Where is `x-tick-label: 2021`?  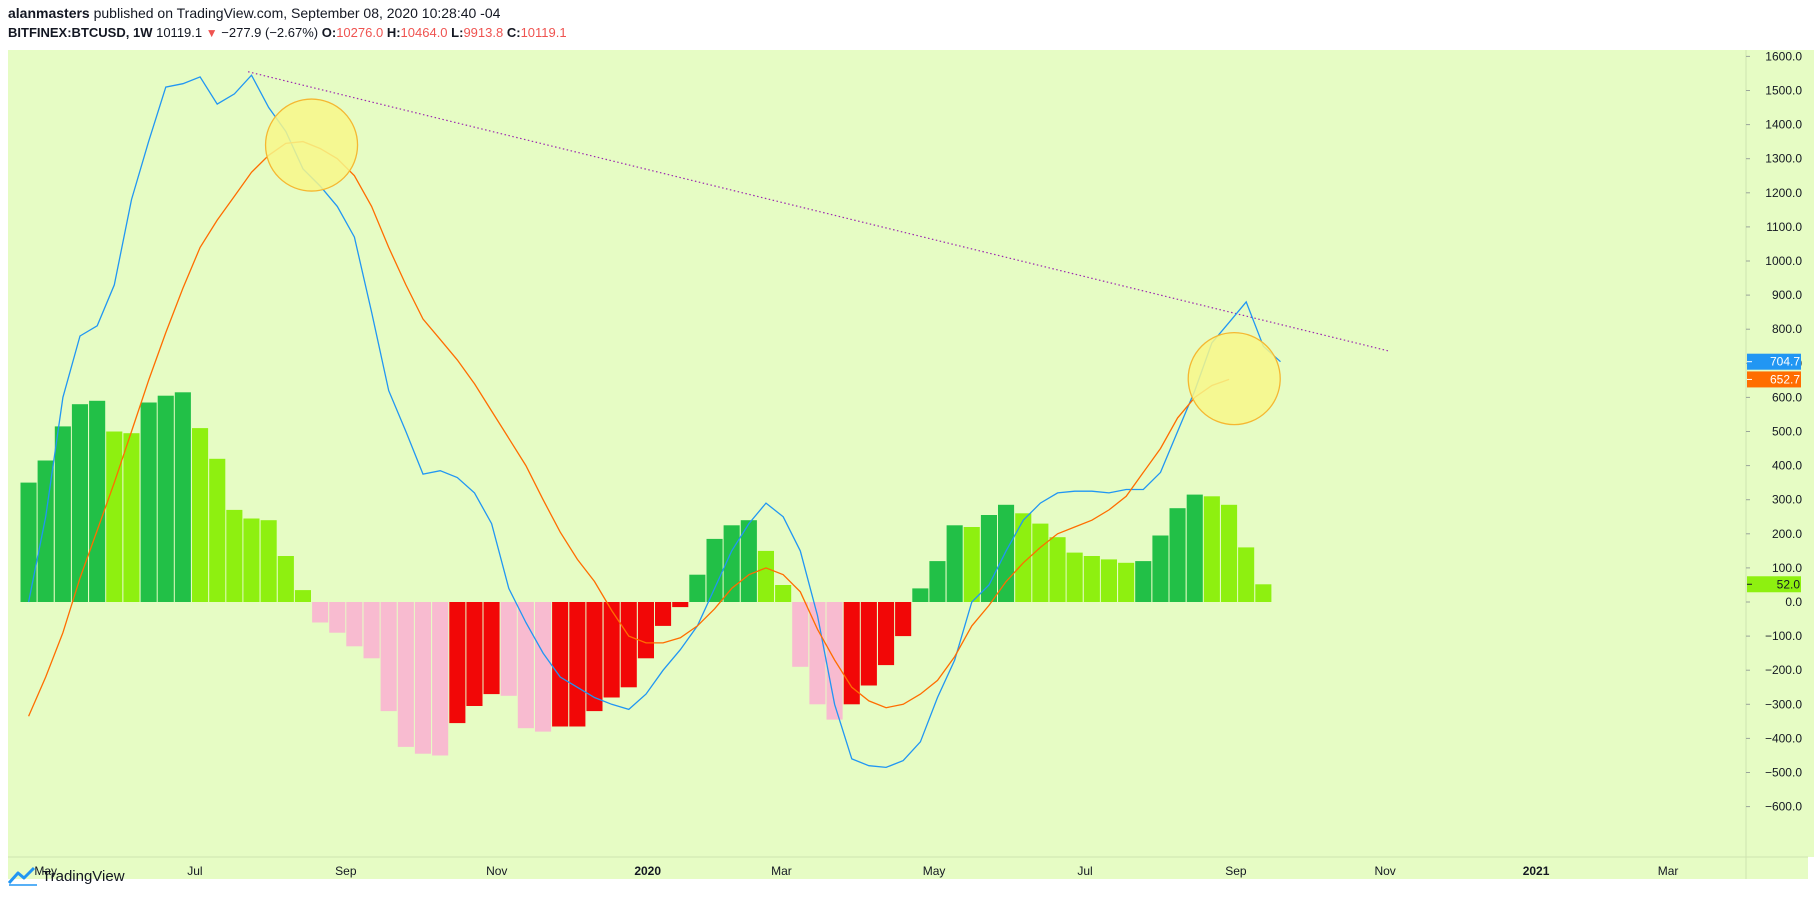 x-tick-label: 2021 is located at coordinates (1536, 871).